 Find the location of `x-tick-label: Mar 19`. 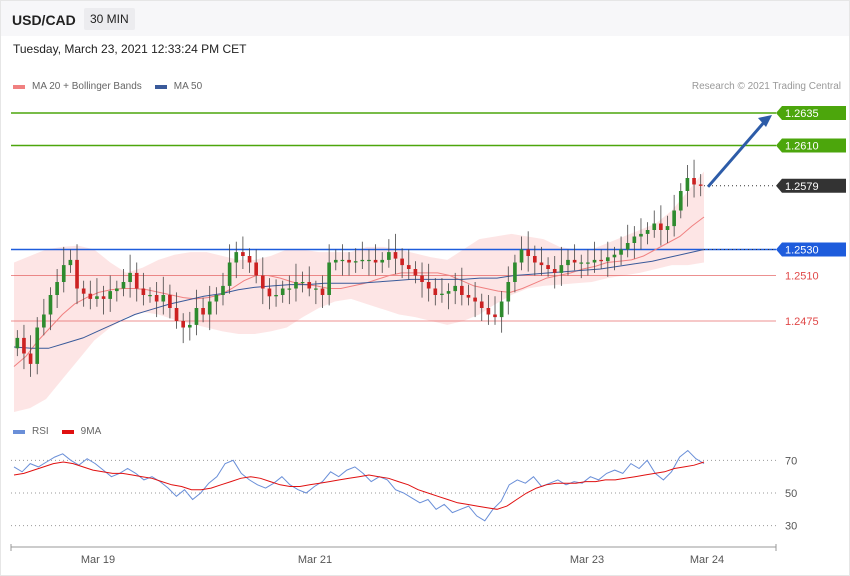

x-tick-label: Mar 19 is located at coordinates (98, 560).